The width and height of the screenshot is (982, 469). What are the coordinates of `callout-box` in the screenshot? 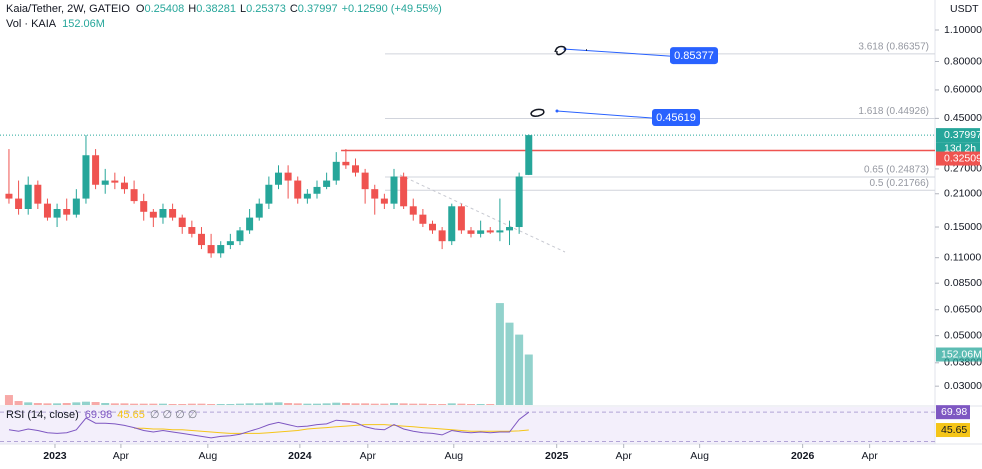 It's located at (676, 118).